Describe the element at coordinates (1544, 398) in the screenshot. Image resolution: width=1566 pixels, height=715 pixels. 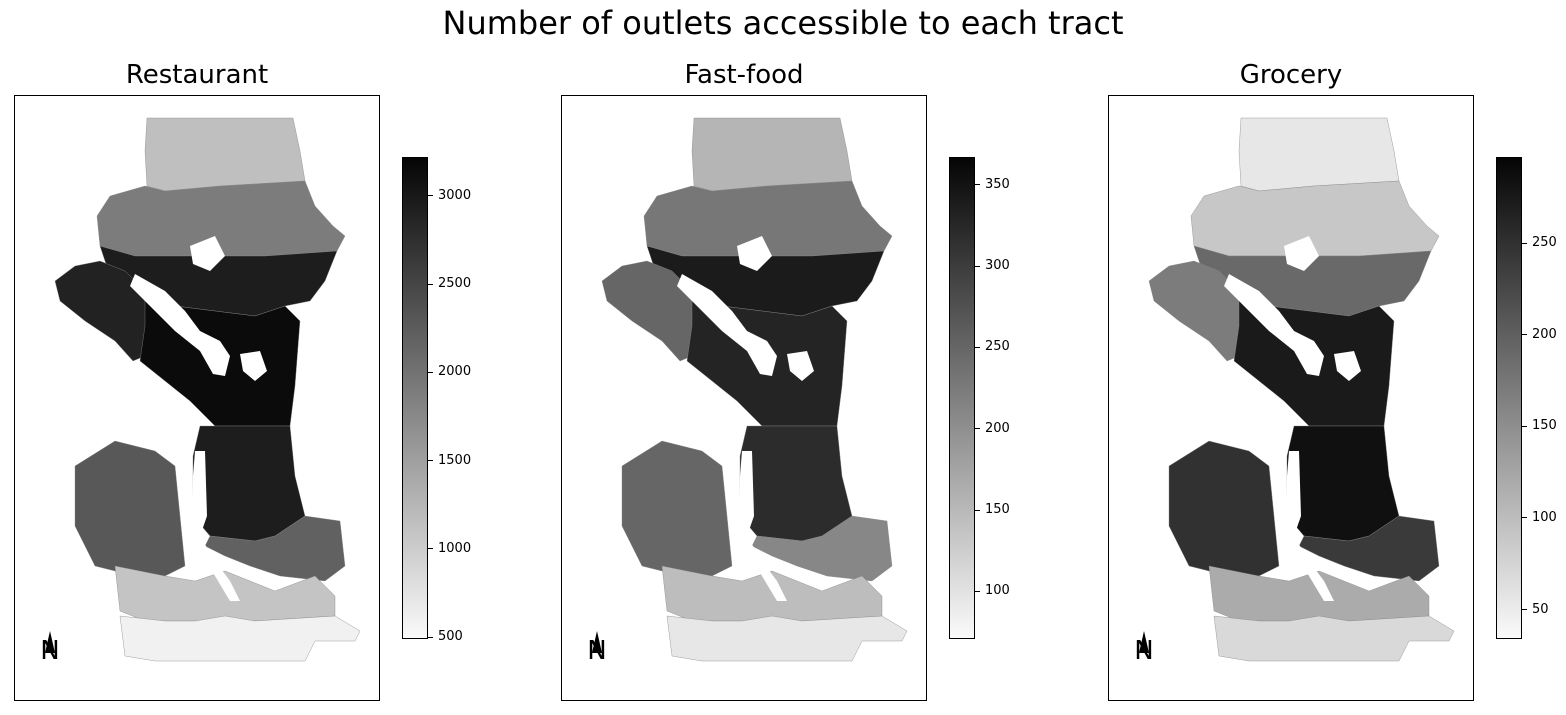
I see `colorbar-ticks: 50 100 150 200 250` at that location.